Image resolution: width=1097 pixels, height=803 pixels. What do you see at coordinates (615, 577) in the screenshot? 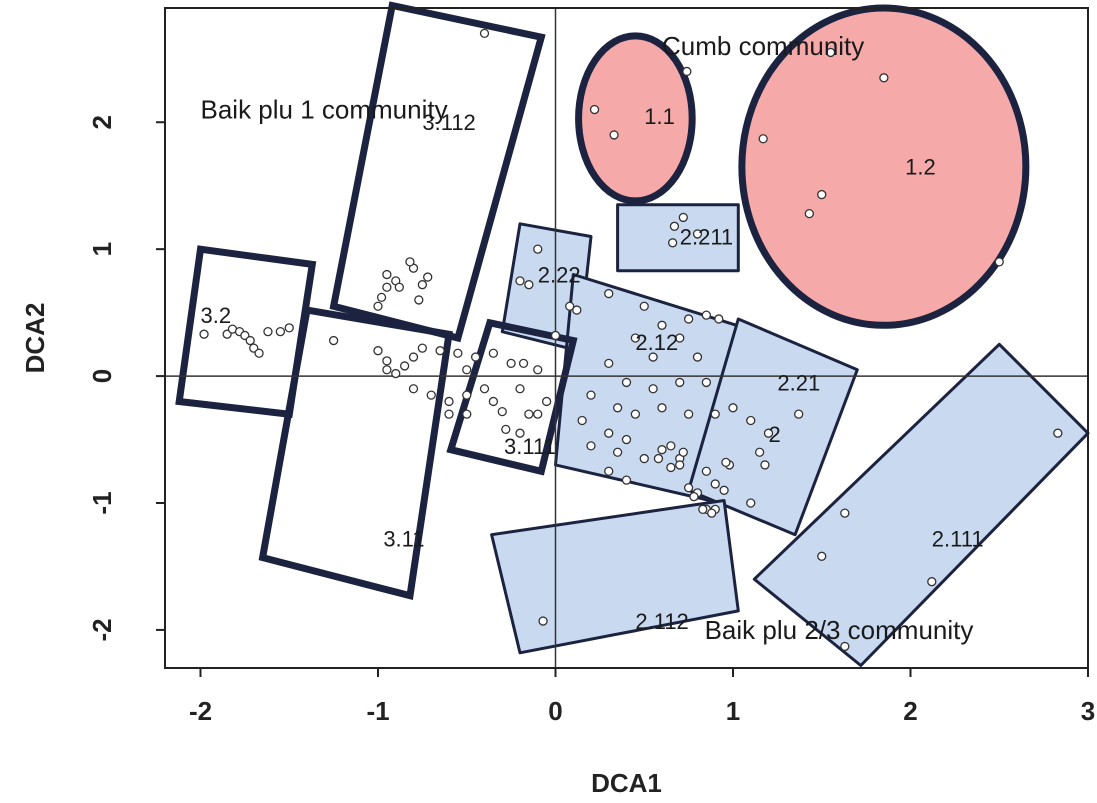
I see `group-2-112-box` at bounding box center [615, 577].